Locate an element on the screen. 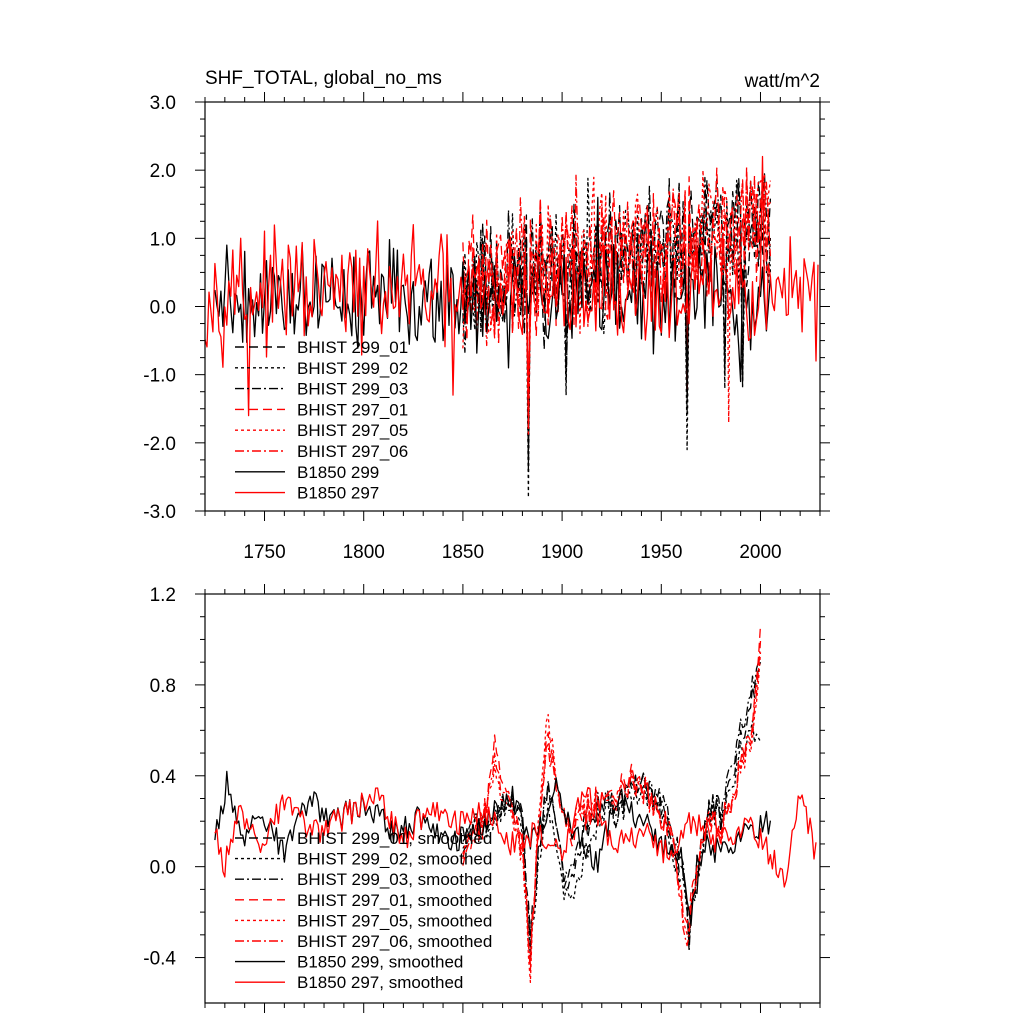  x-tick-label: 1950 is located at coordinates (661, 552).